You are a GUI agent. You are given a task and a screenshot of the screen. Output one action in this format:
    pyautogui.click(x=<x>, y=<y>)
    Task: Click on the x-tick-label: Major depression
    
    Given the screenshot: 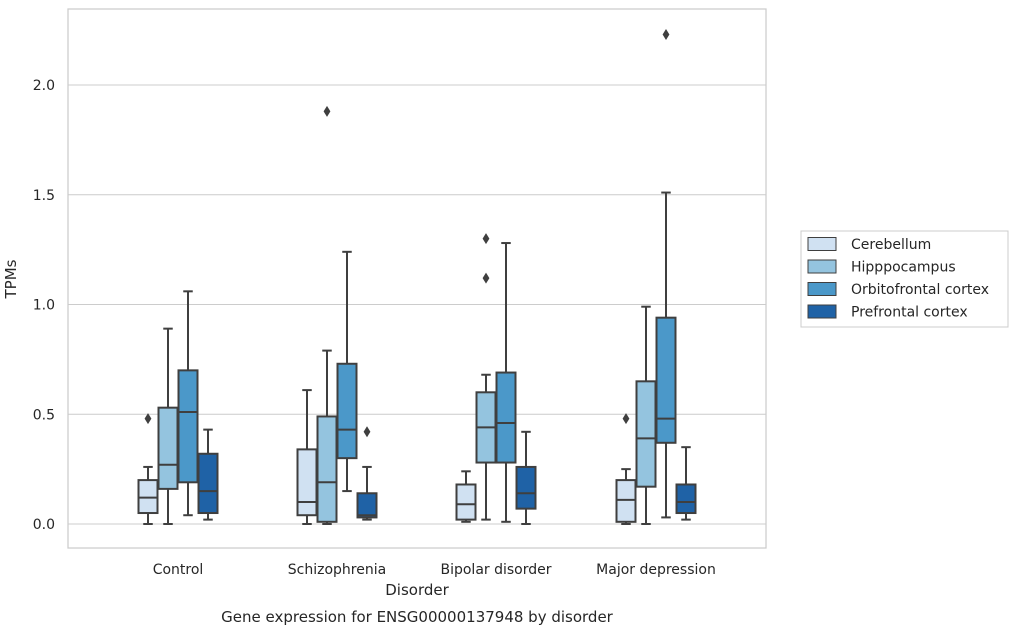 What is the action you would take?
    pyautogui.click(x=656, y=570)
    